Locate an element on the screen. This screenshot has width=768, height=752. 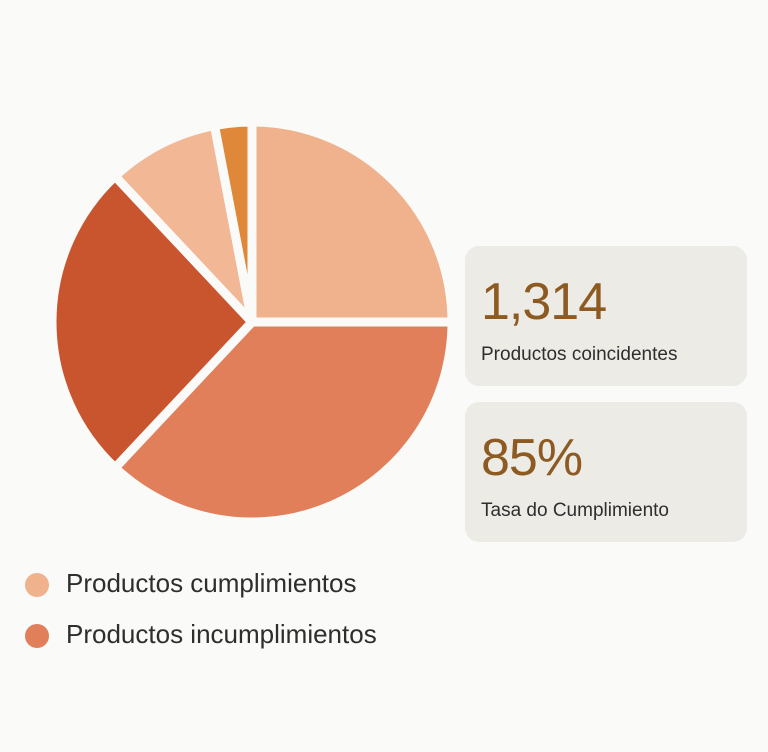
stat-label: Tasa do Cumplimiento is located at coordinates (575, 510).